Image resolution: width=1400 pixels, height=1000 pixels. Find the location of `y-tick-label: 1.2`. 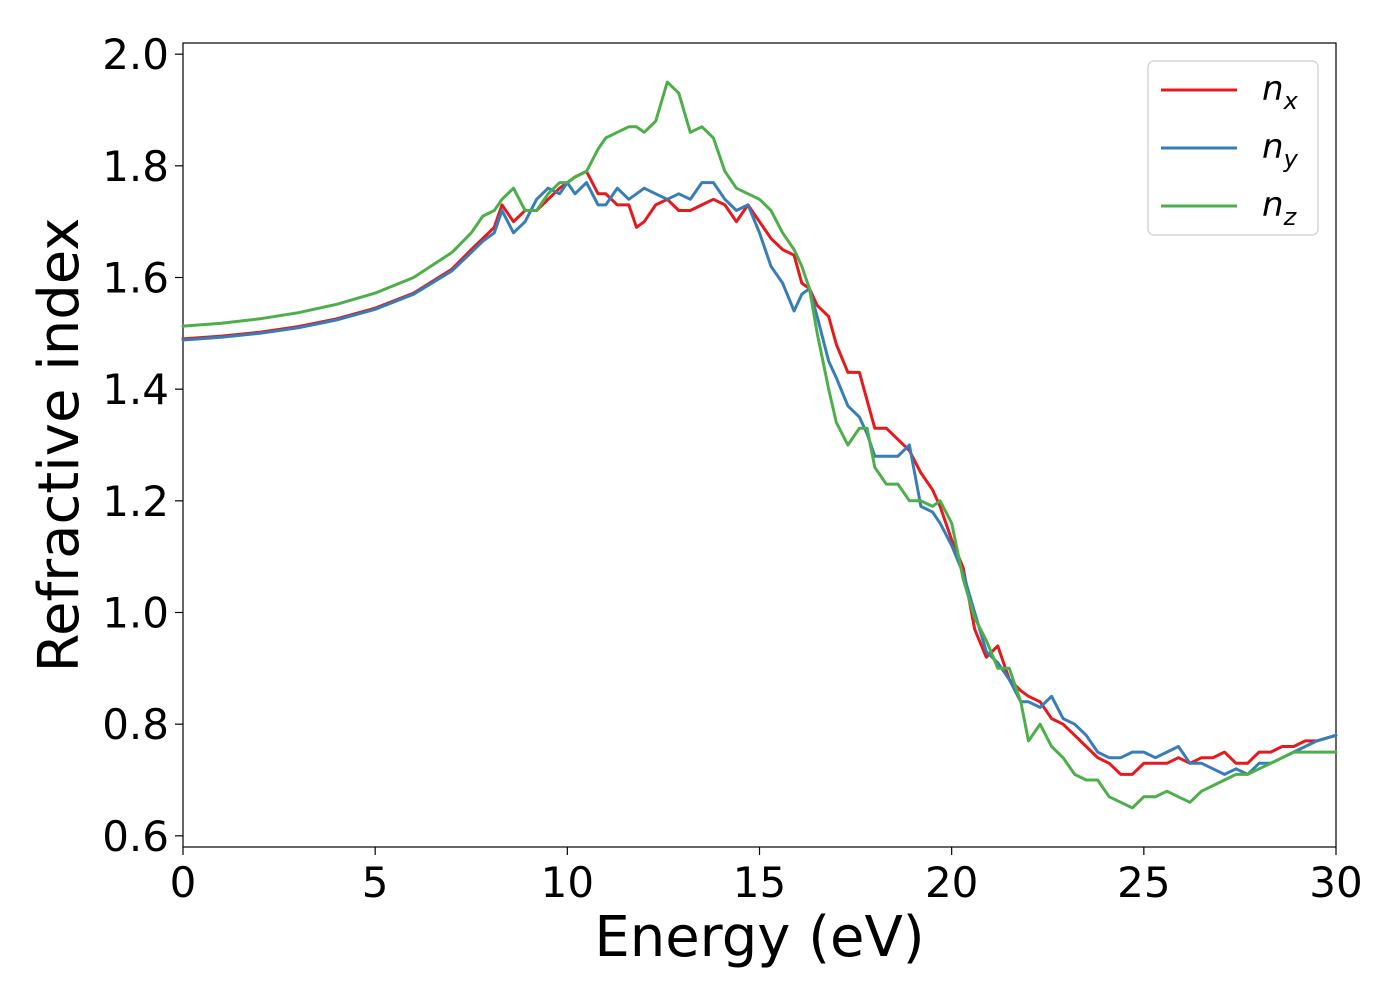

y-tick-label: 1.2 is located at coordinates (135, 501).